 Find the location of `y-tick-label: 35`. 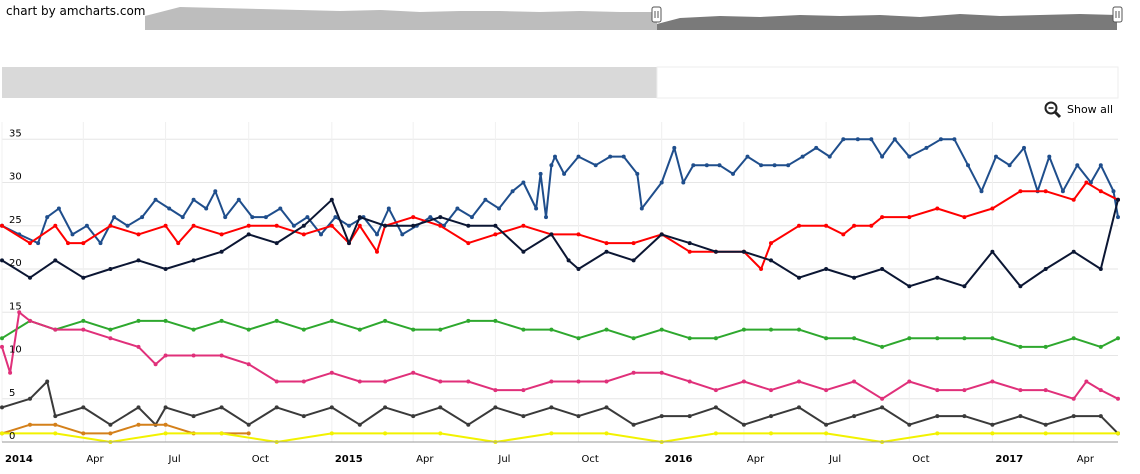

y-tick-label: 35 is located at coordinates (15, 133).